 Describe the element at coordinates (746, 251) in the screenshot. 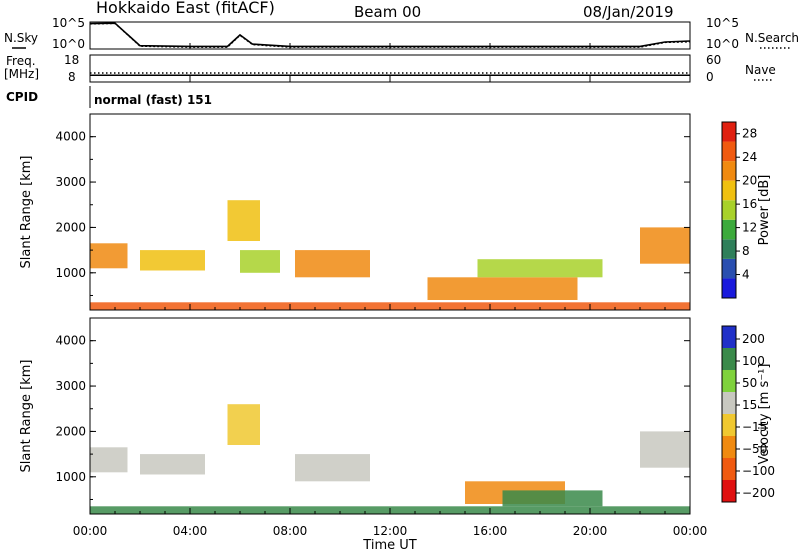

I see `colorbar-tick-label: 8` at that location.